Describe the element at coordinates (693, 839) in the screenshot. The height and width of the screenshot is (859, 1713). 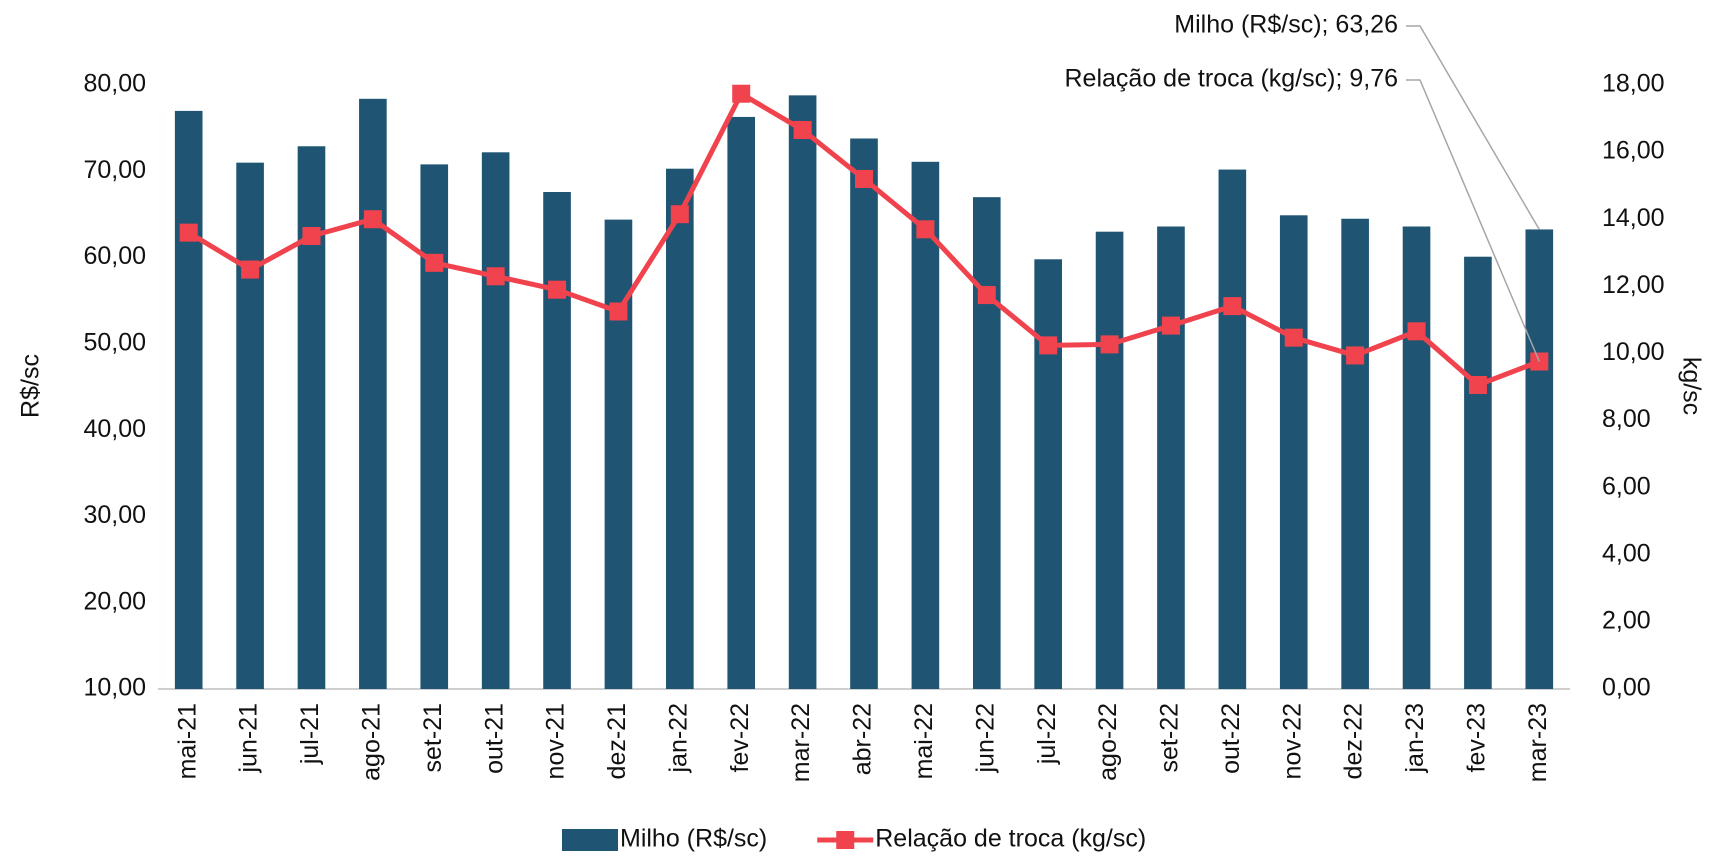
I see `legend-label: Milho (R$/sc)` at that location.